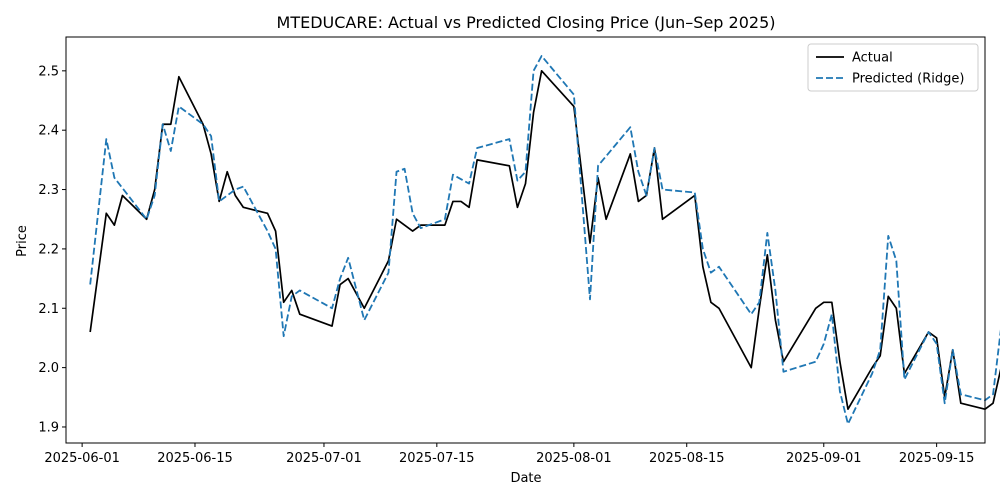 The image size is (1000, 500). Describe the element at coordinates (48, 71) in the screenshot. I see `y-tick-label: 2.5` at that location.